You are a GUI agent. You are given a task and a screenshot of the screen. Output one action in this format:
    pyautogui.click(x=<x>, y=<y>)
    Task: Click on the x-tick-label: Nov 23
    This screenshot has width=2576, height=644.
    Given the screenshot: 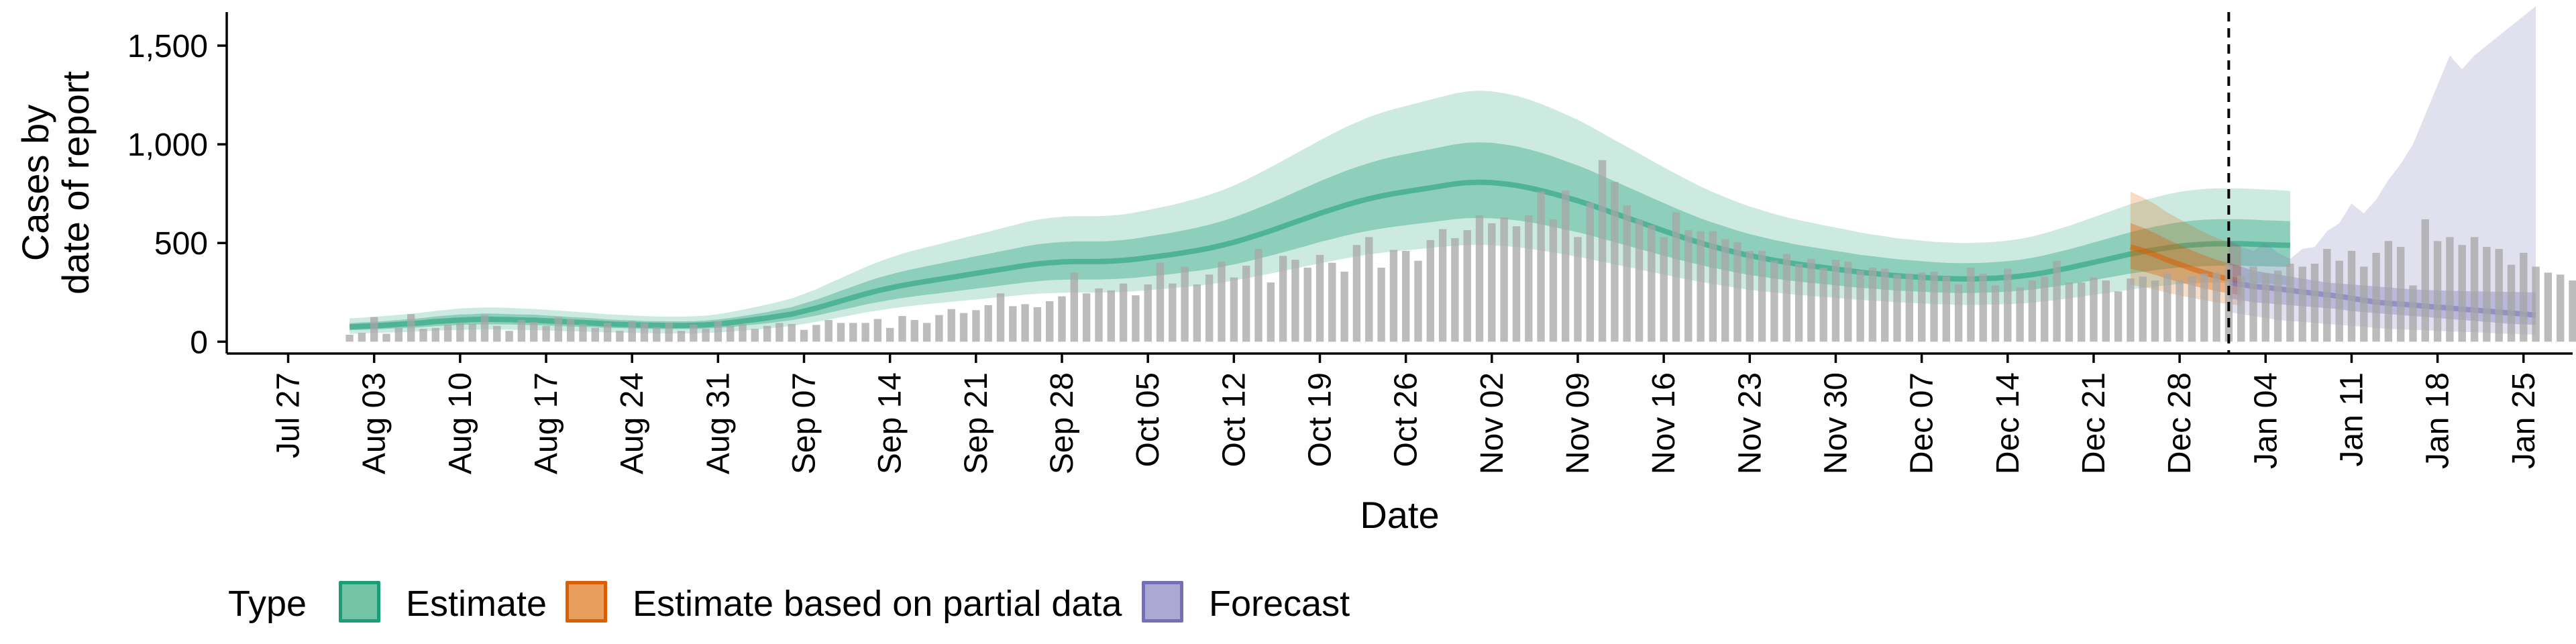 What is the action you would take?
    pyautogui.click(x=1750, y=423)
    